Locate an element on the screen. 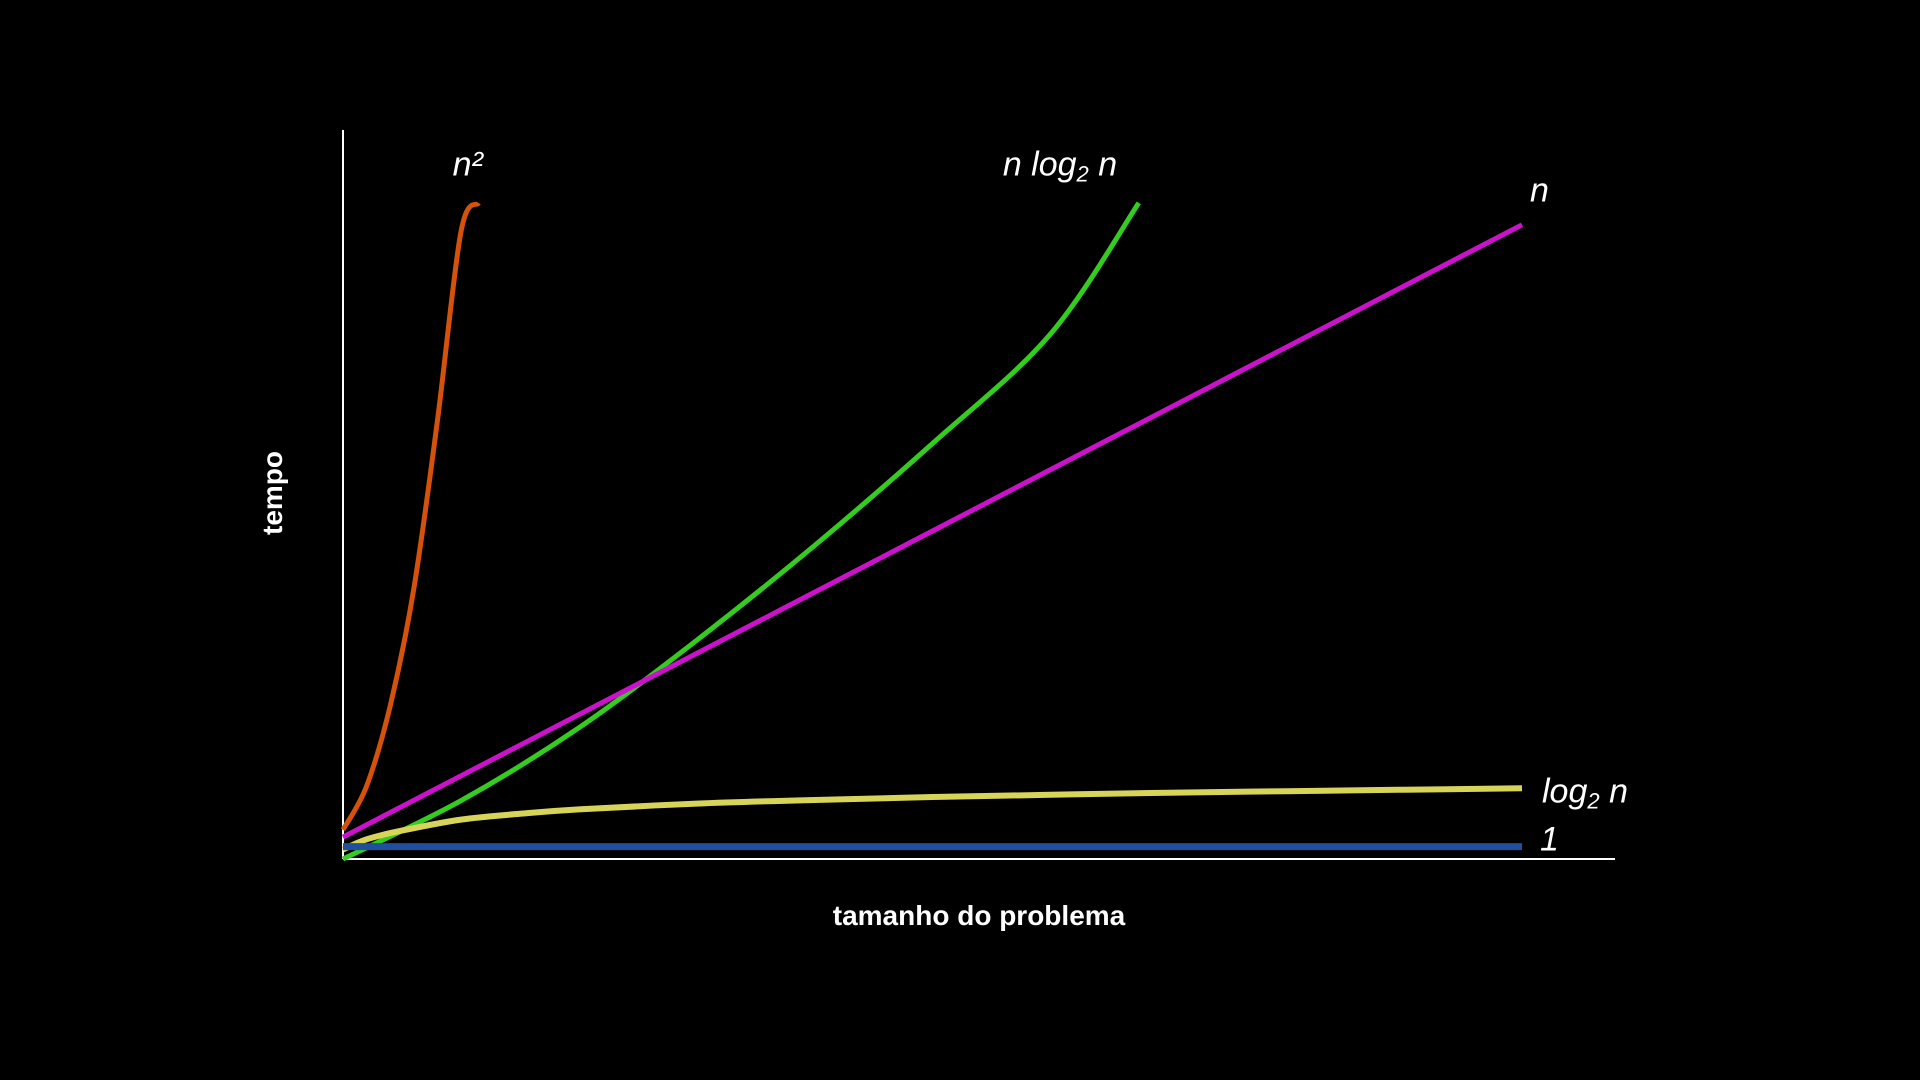 This screenshot has height=1080, width=1920. y-axis-title: tempo is located at coordinates (272, 493).